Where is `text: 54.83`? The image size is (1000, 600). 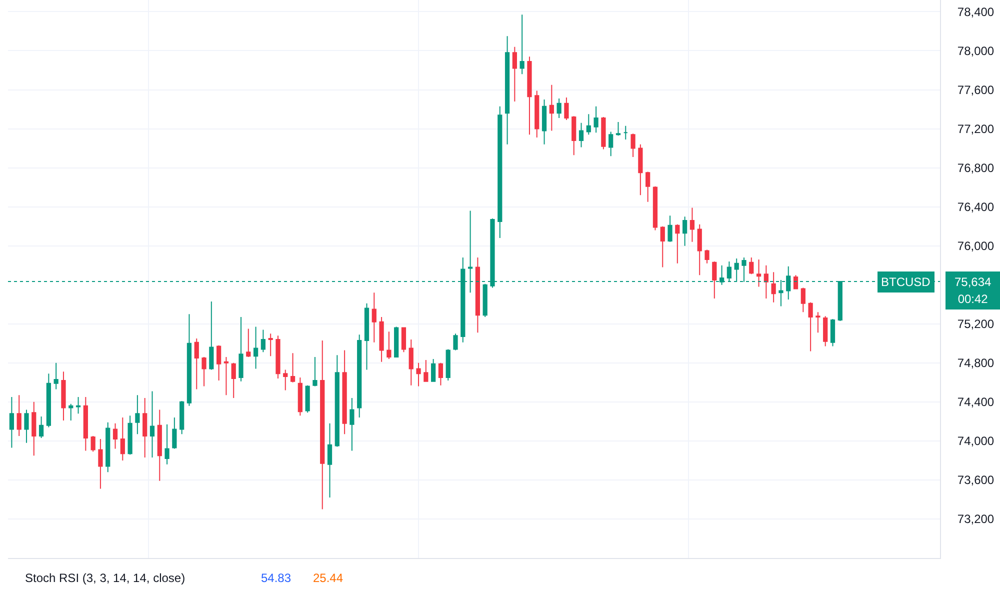
text: 54.83 is located at coordinates (276, 578).